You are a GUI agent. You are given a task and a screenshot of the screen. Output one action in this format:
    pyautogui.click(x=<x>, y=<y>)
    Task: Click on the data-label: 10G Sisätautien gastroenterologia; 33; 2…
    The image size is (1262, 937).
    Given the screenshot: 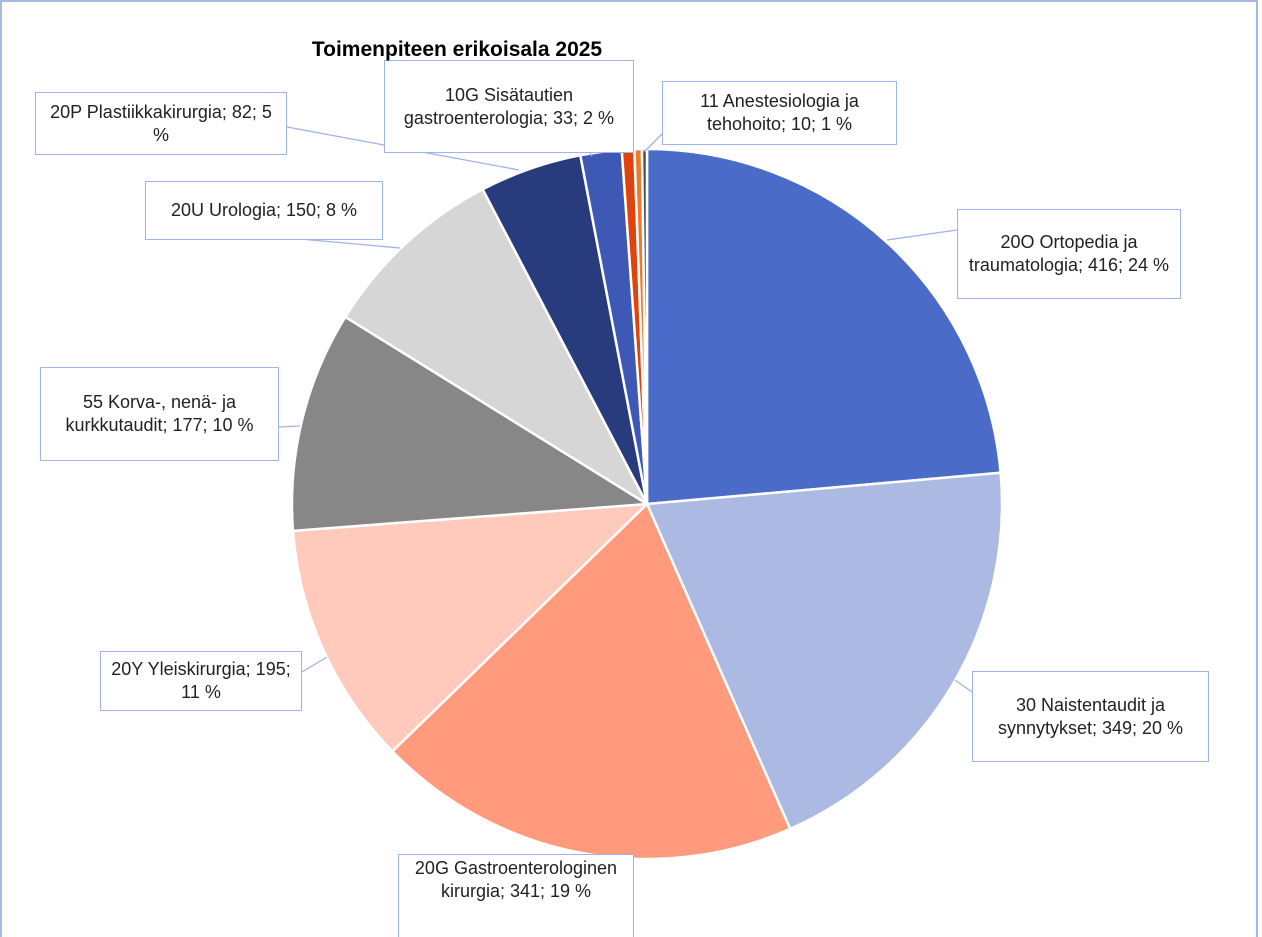 What is the action you would take?
    pyautogui.click(x=509, y=106)
    